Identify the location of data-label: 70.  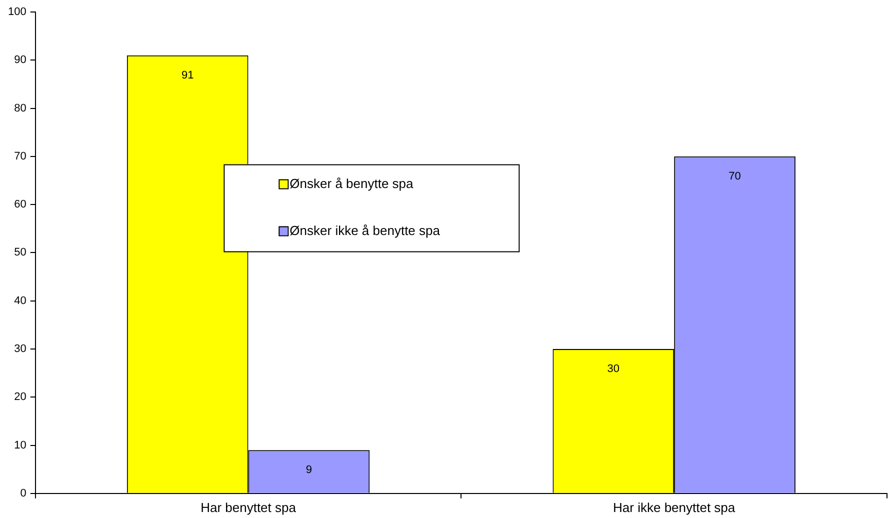
(734, 176).